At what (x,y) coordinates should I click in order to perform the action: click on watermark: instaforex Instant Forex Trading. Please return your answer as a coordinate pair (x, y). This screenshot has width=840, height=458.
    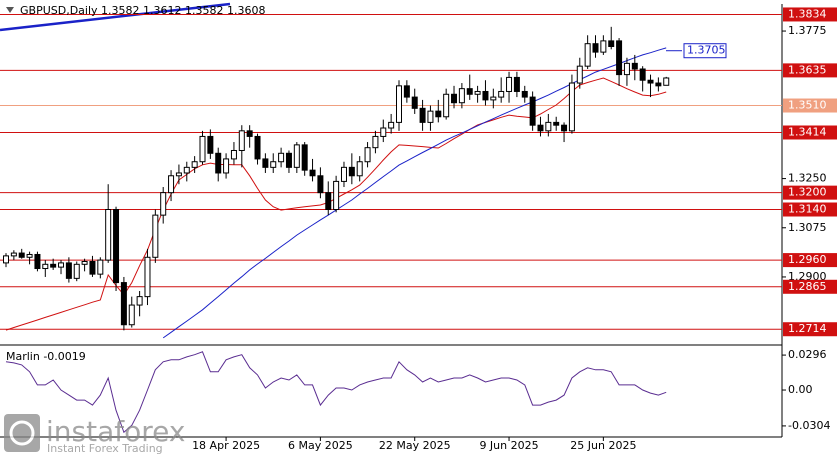
    Looking at the image, I should click on (94, 434).